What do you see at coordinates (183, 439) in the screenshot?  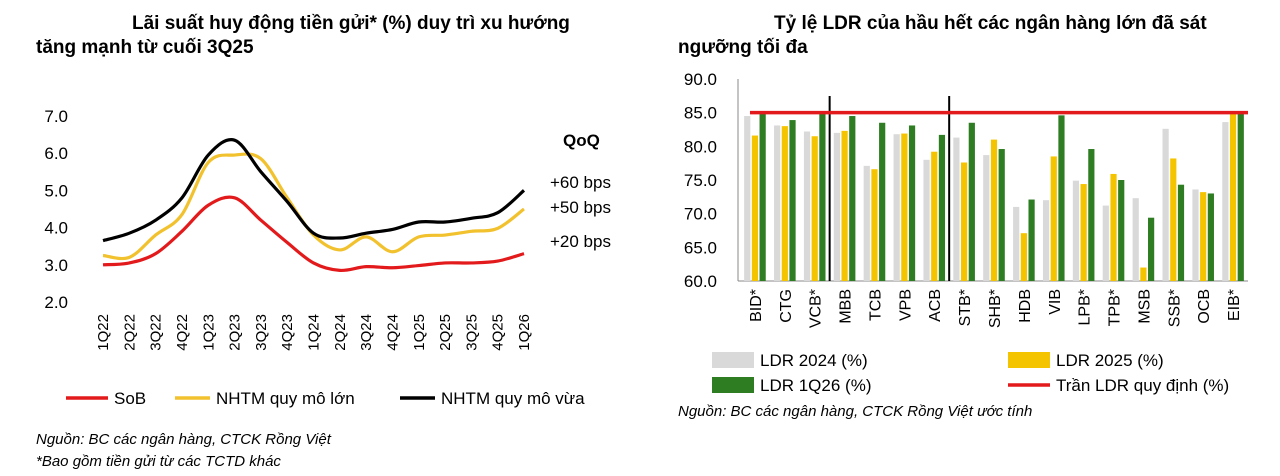 I see `left-source-note: Nguồn: BC các ngân hàng, CTCK Rồng Việt` at bounding box center [183, 439].